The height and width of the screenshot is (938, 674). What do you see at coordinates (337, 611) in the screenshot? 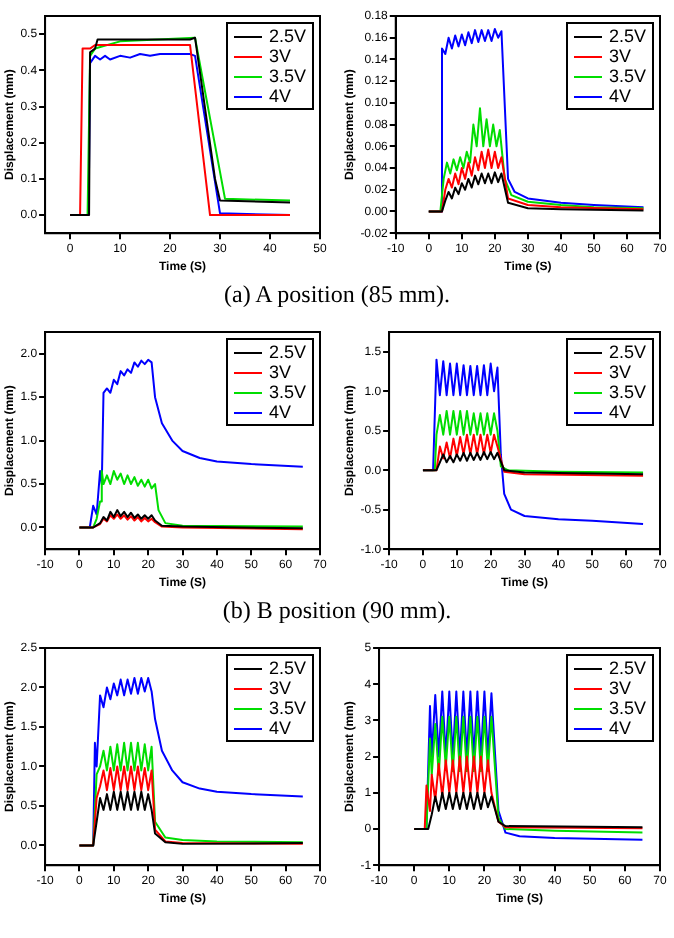
I see `text: (b) B position (90 mm).` at bounding box center [337, 611].